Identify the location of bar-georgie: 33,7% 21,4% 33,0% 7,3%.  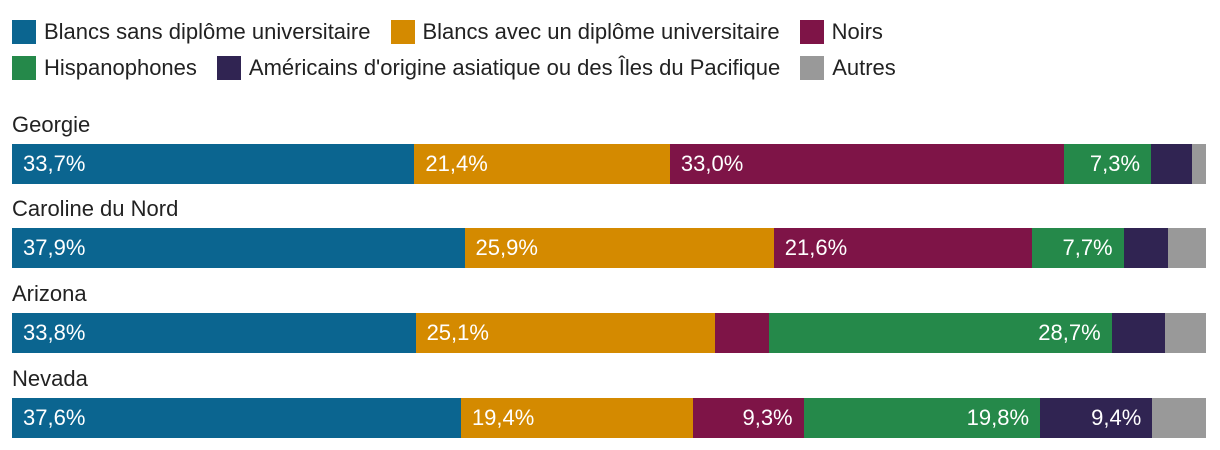
(609, 164).